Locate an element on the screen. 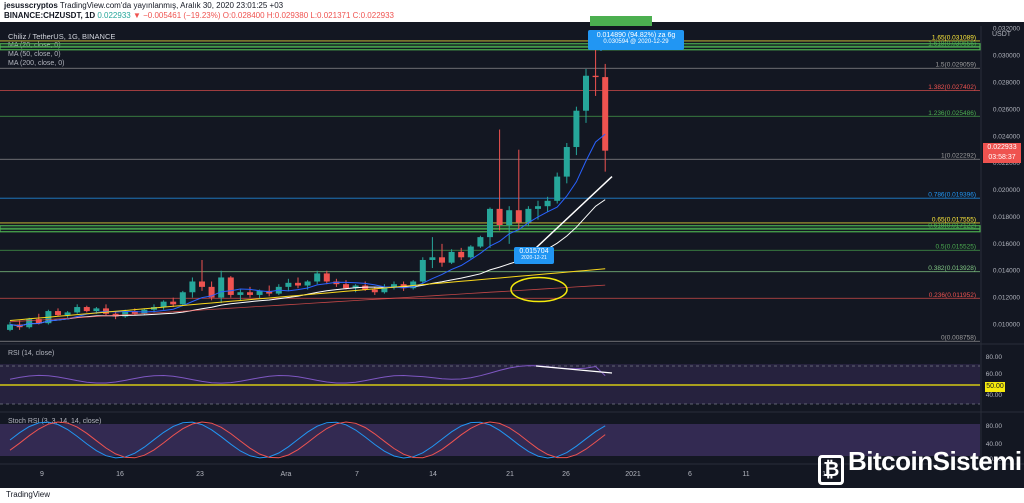 The height and width of the screenshot is (503, 1024). brand-logo: ₿ BitcoinSistemi is located at coordinates (920, 465).